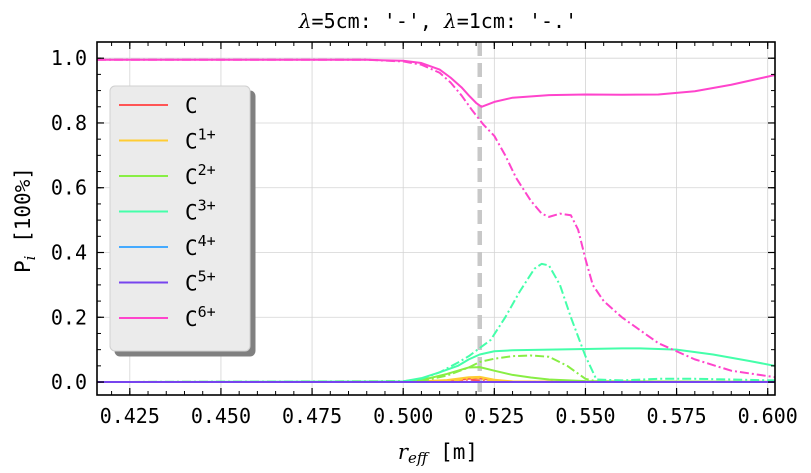  What do you see at coordinates (403, 416) in the screenshot?
I see `x-tick-label: 0.500` at bounding box center [403, 416].